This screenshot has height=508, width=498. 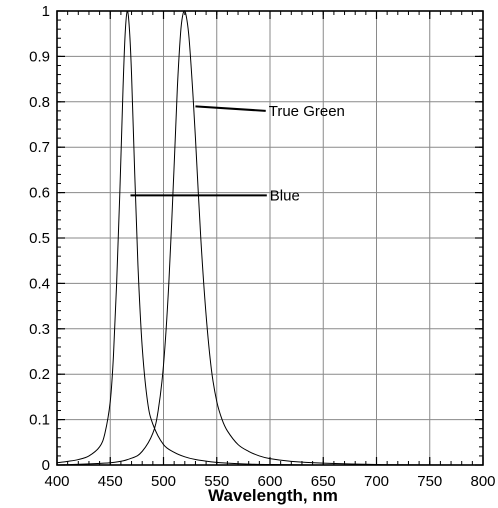 What do you see at coordinates (429, 481) in the screenshot?
I see `x-tick-label: 750` at bounding box center [429, 481].